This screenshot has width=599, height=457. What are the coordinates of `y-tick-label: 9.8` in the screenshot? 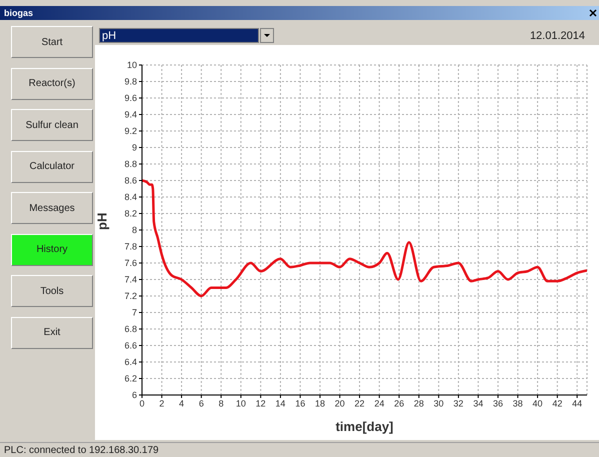 It's located at (130, 81).